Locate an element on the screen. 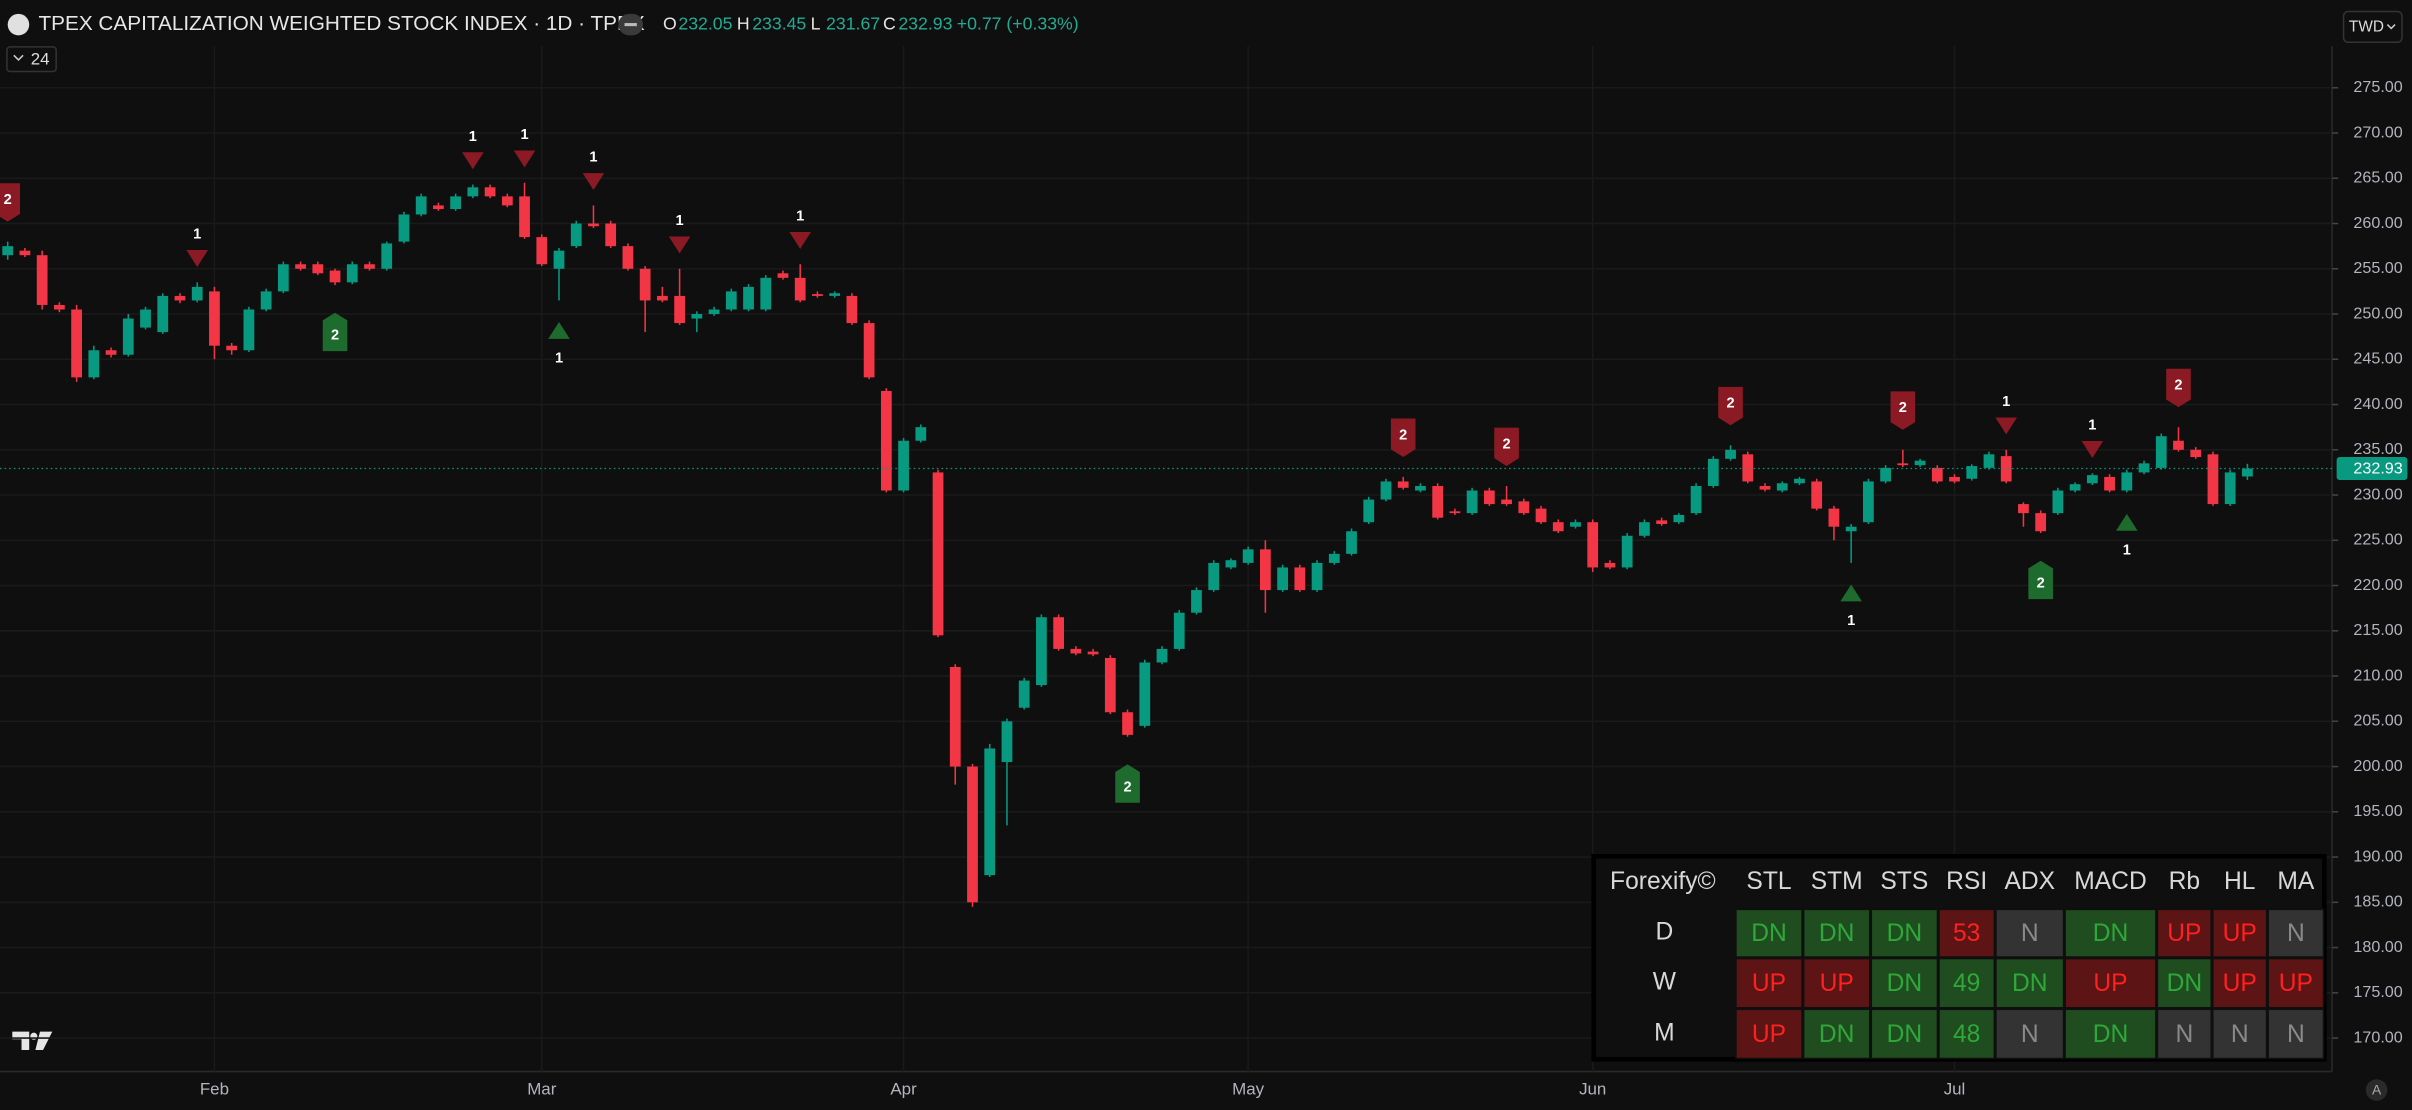 The width and height of the screenshot is (2412, 1110). symbol-icon is located at coordinates (18, 24).